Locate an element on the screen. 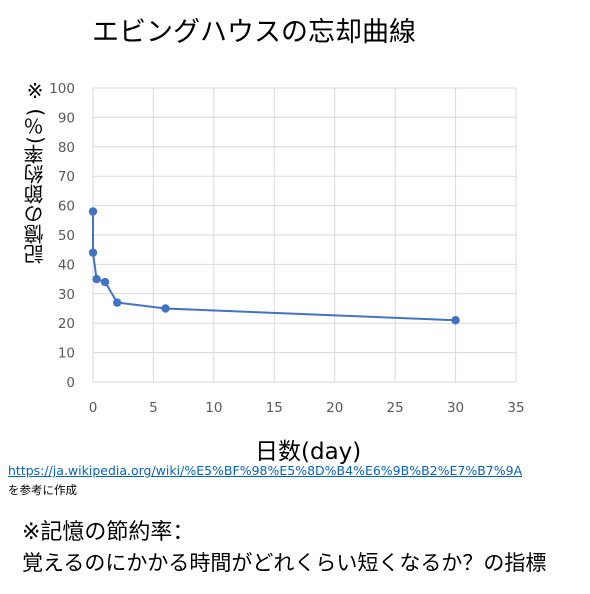  x-tick-label: 5 is located at coordinates (153, 408).